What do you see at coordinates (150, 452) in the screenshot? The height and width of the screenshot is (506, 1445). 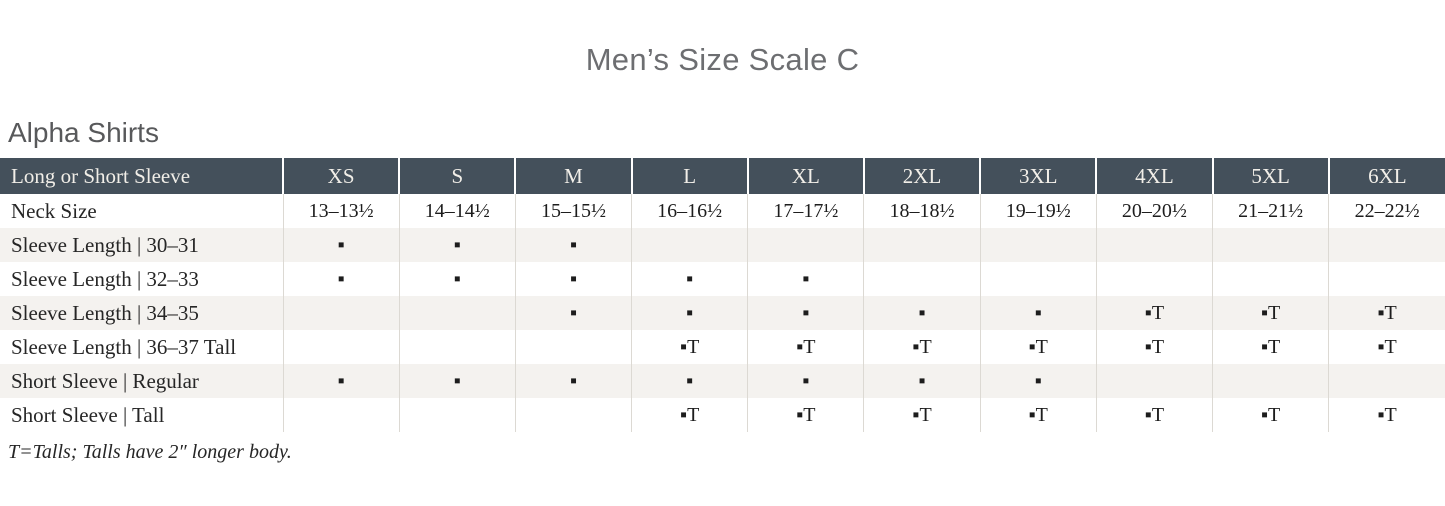 I see `footnote: T=Talls; Talls have 2″ longer body.` at bounding box center [150, 452].